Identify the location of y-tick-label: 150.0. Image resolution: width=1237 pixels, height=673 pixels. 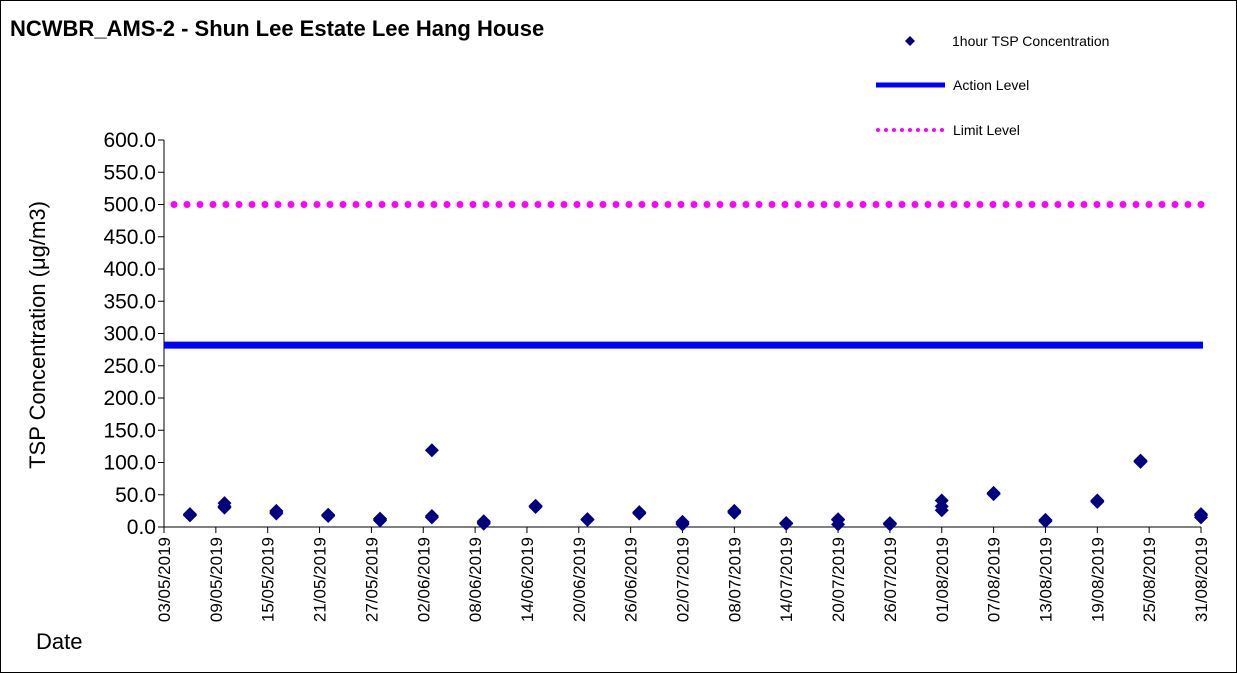
(129, 430).